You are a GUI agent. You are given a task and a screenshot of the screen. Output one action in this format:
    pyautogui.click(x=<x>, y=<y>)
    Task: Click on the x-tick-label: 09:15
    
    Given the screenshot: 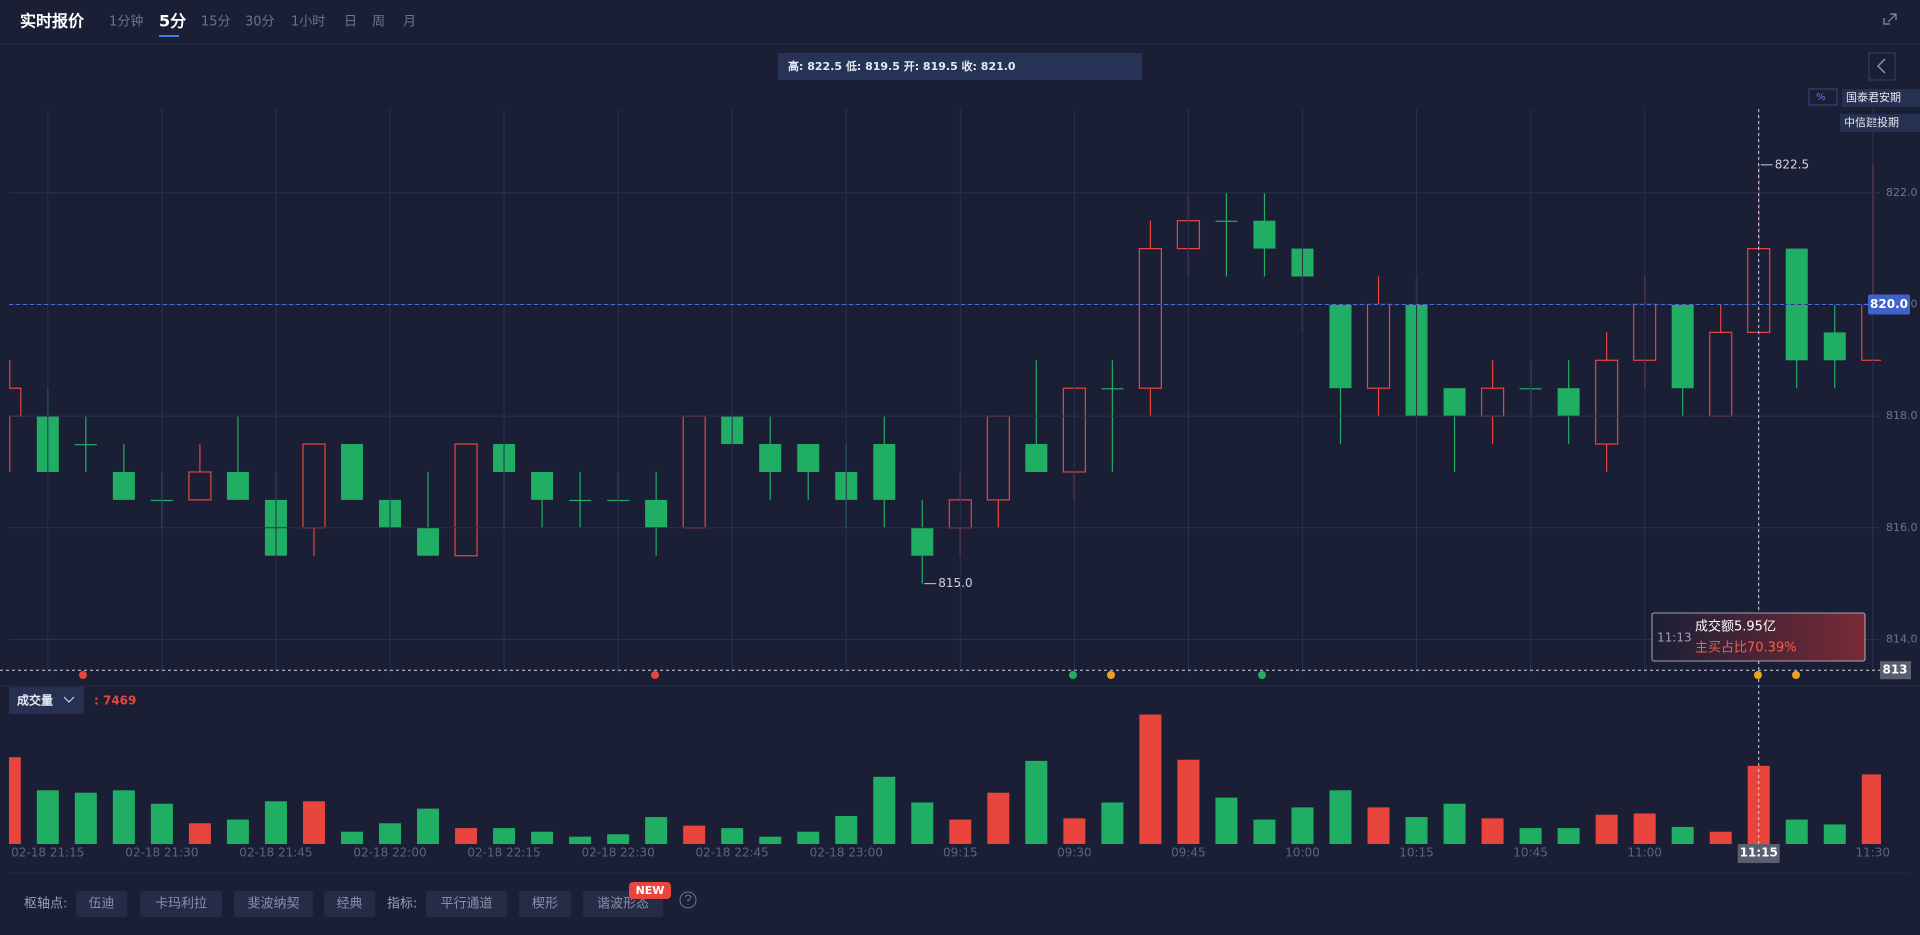 What is the action you would take?
    pyautogui.click(x=960, y=853)
    